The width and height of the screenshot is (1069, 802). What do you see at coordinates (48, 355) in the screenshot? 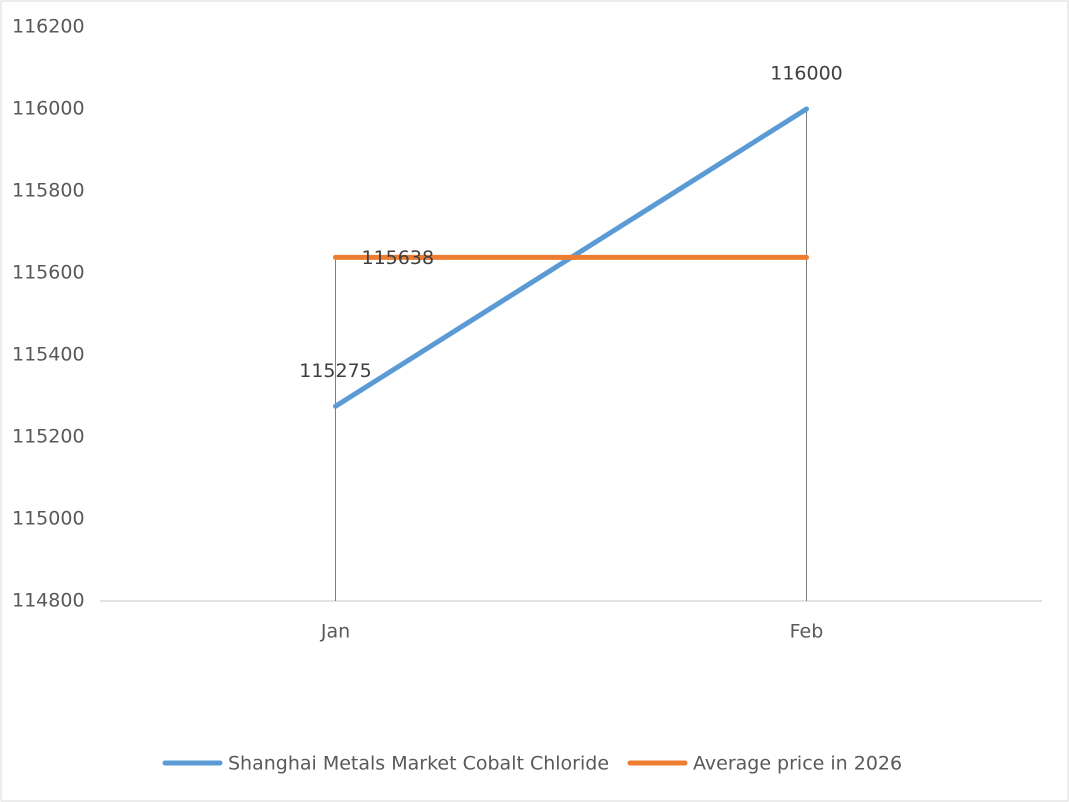
I see `y-tick-label: 115400` at bounding box center [48, 355].